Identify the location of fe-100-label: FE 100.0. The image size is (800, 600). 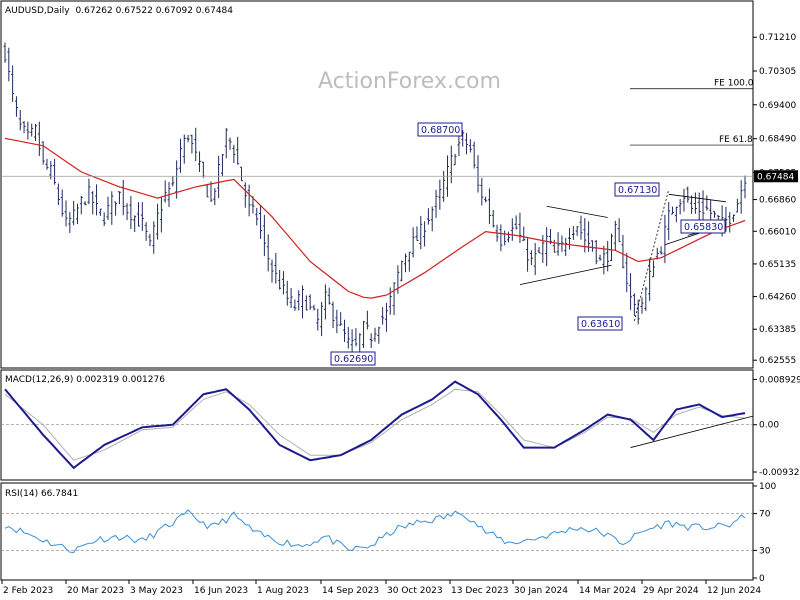
(734, 84).